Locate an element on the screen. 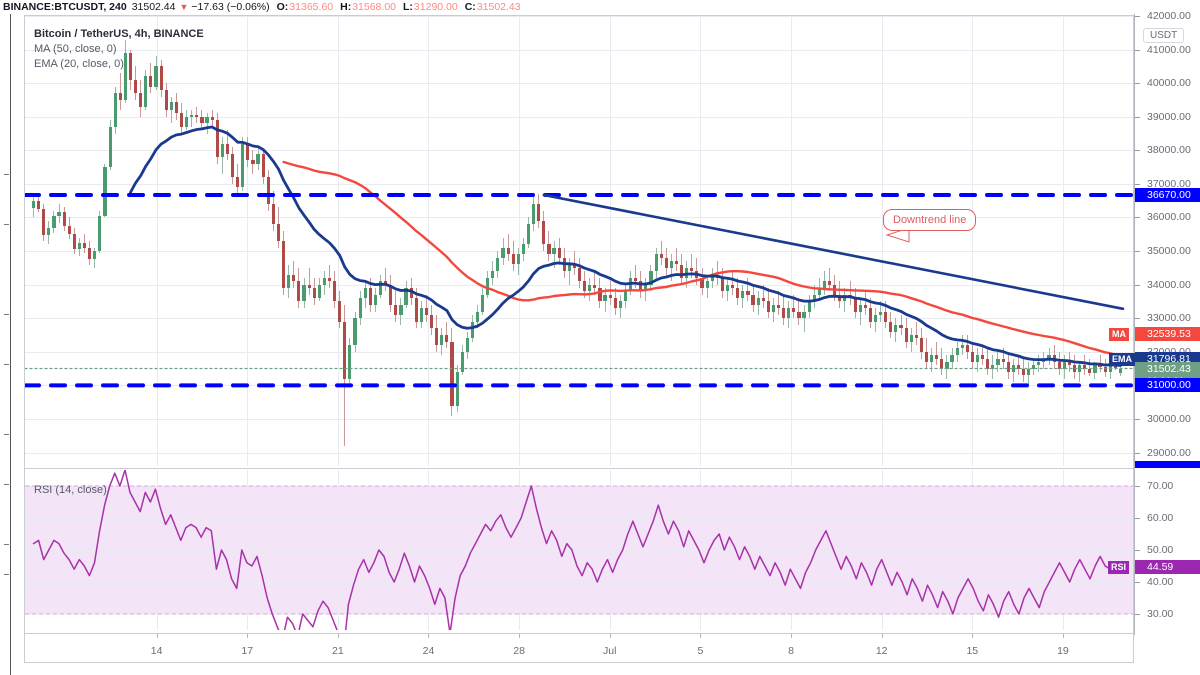 The height and width of the screenshot is (675, 1200). badge-value: 36670.00 is located at coordinates (1169, 194).